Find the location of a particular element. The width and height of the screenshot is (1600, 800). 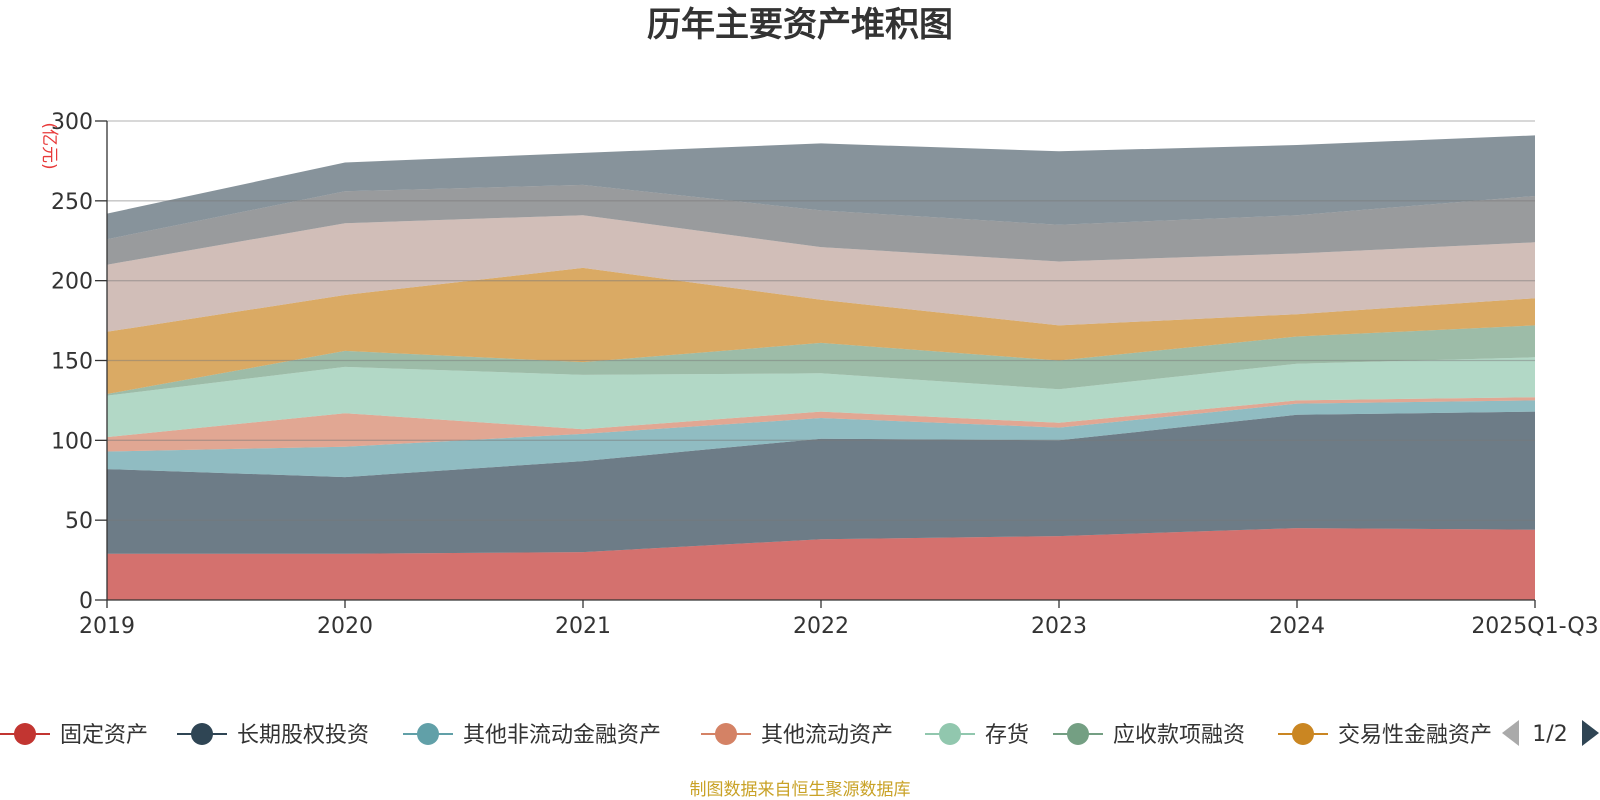

y-axis-unit-label: (亿元) is located at coordinates (49, 145).